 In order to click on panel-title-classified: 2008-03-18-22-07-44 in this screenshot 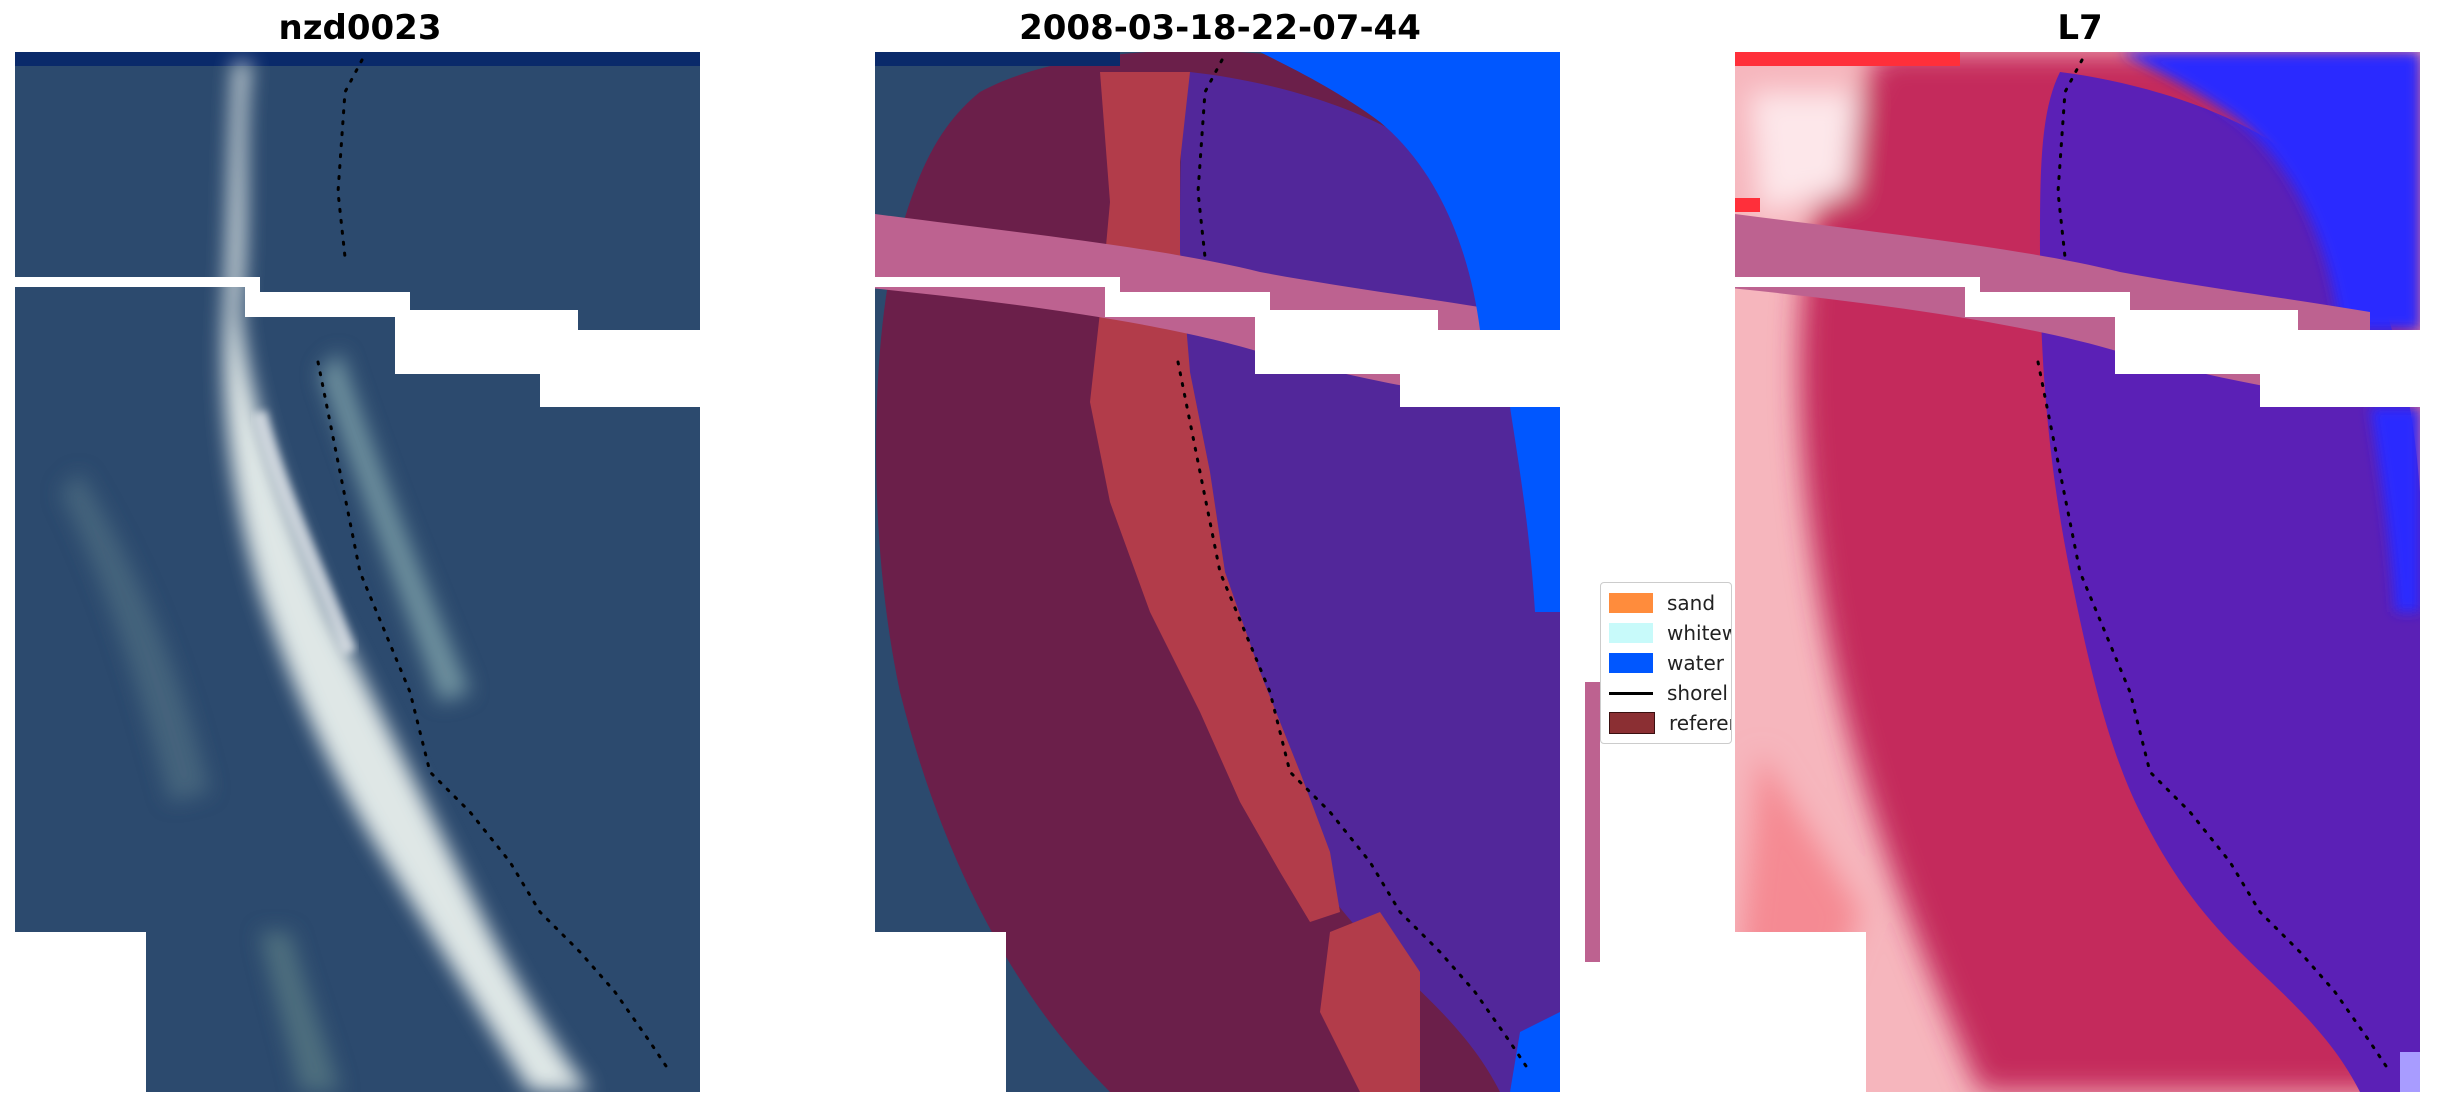, I will do `click(1220, 28)`.